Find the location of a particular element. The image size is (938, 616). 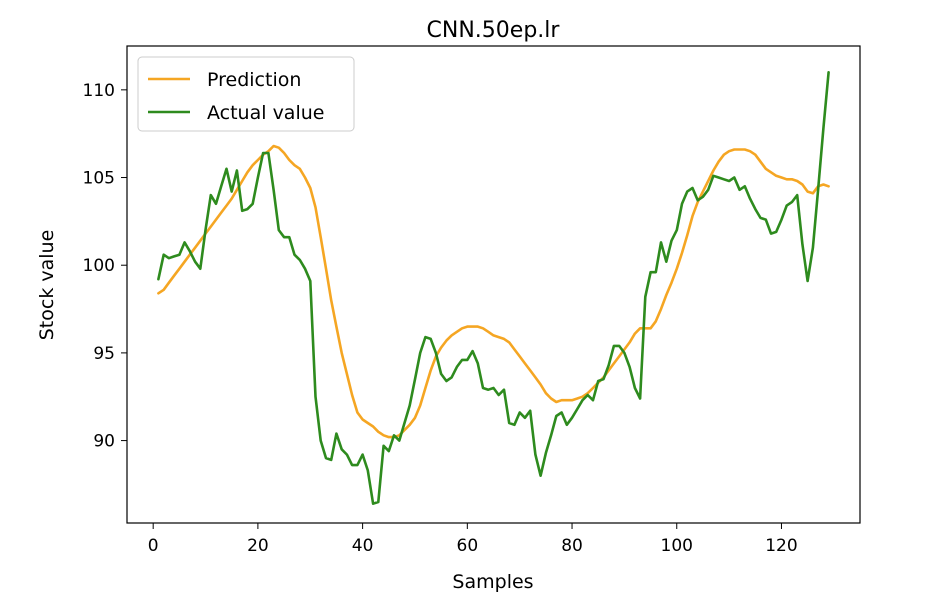

x-tick-label: 100 is located at coordinates (677, 546).